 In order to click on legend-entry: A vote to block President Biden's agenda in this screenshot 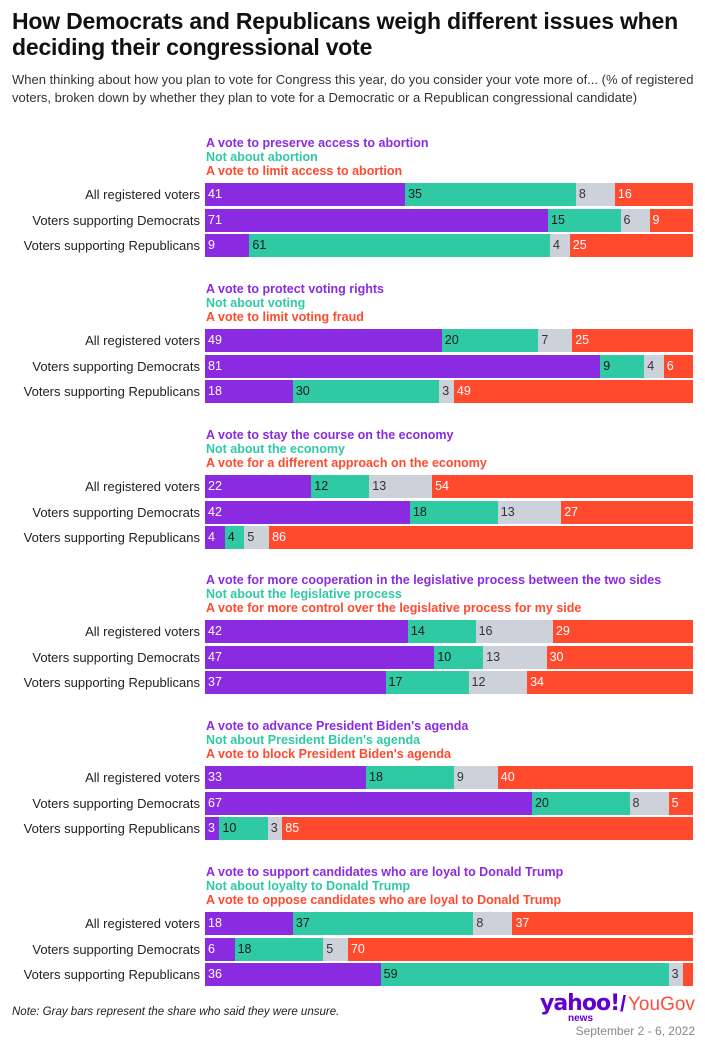, I will do `click(328, 754)`.